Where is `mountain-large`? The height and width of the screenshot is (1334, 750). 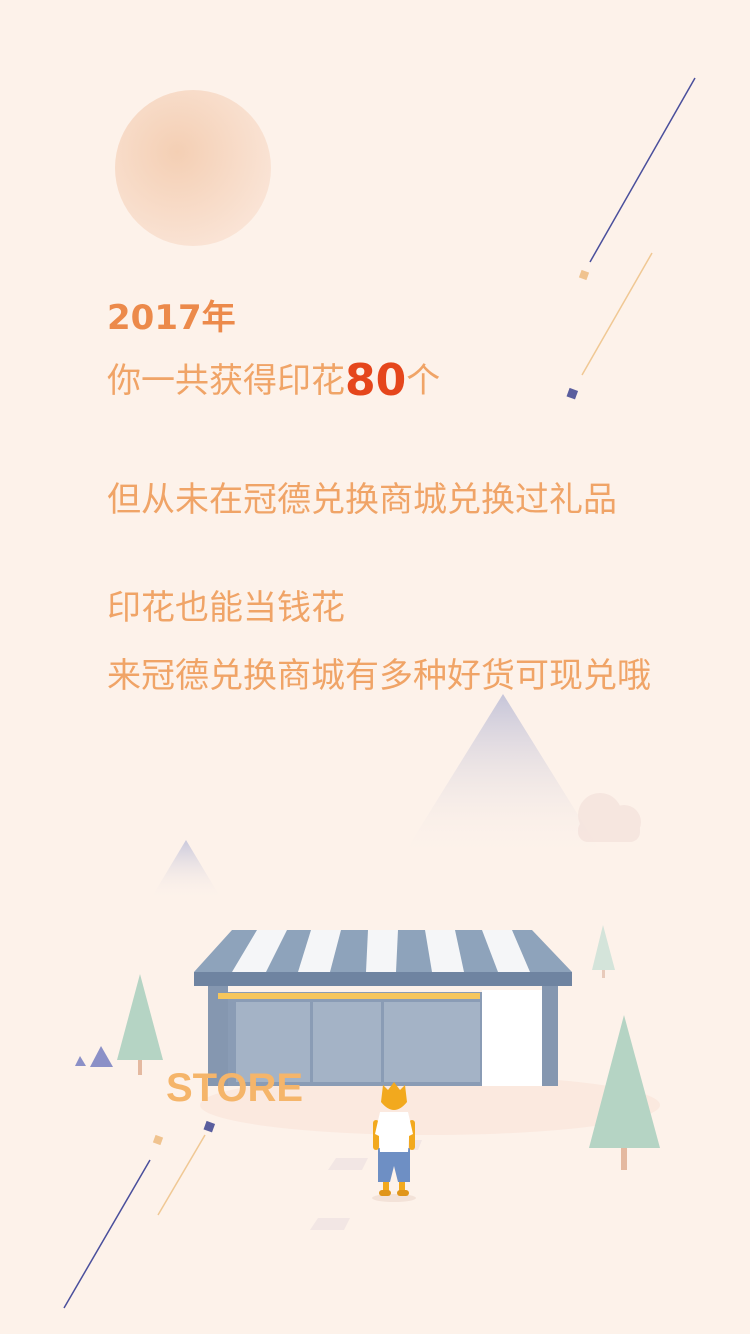
mountain-large is located at coordinates (503, 777).